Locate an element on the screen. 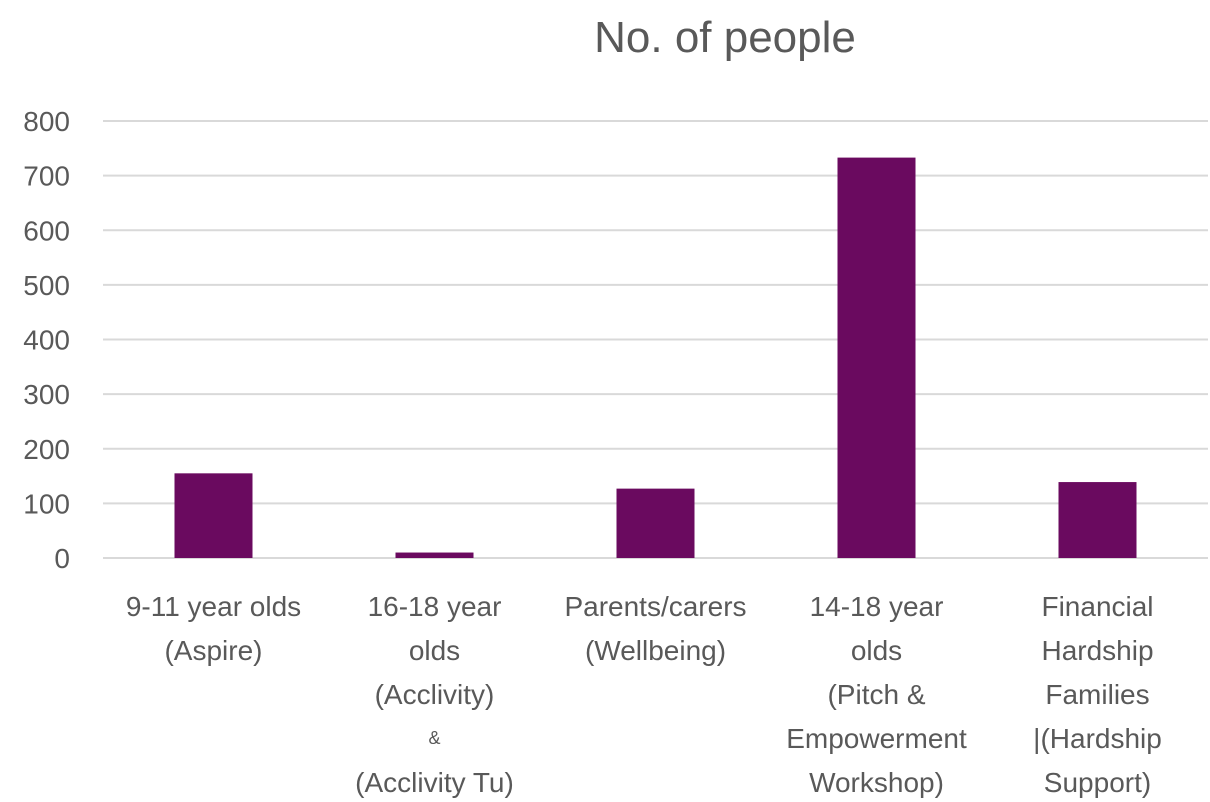 This screenshot has height=802, width=1210. y-tick-label-400: 400 is located at coordinates (46, 340).